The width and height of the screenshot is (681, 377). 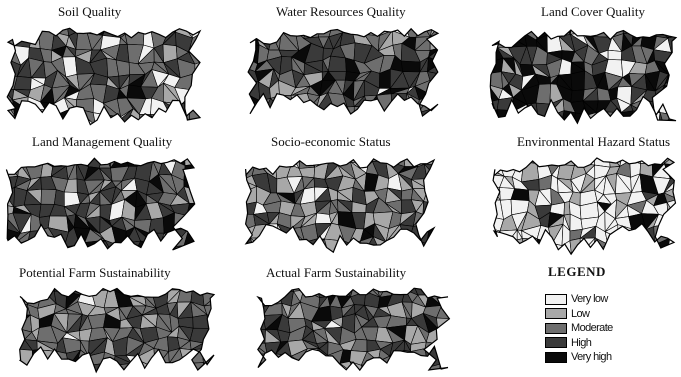 What do you see at coordinates (577, 271) in the screenshot?
I see `legend-title: LEGEND` at bounding box center [577, 271].